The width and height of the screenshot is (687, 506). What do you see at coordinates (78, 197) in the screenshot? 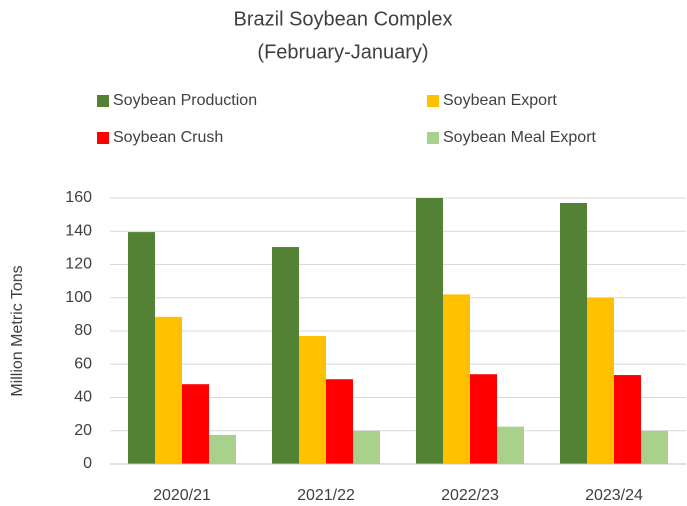
I see `y-tick-label: 160` at bounding box center [78, 197].